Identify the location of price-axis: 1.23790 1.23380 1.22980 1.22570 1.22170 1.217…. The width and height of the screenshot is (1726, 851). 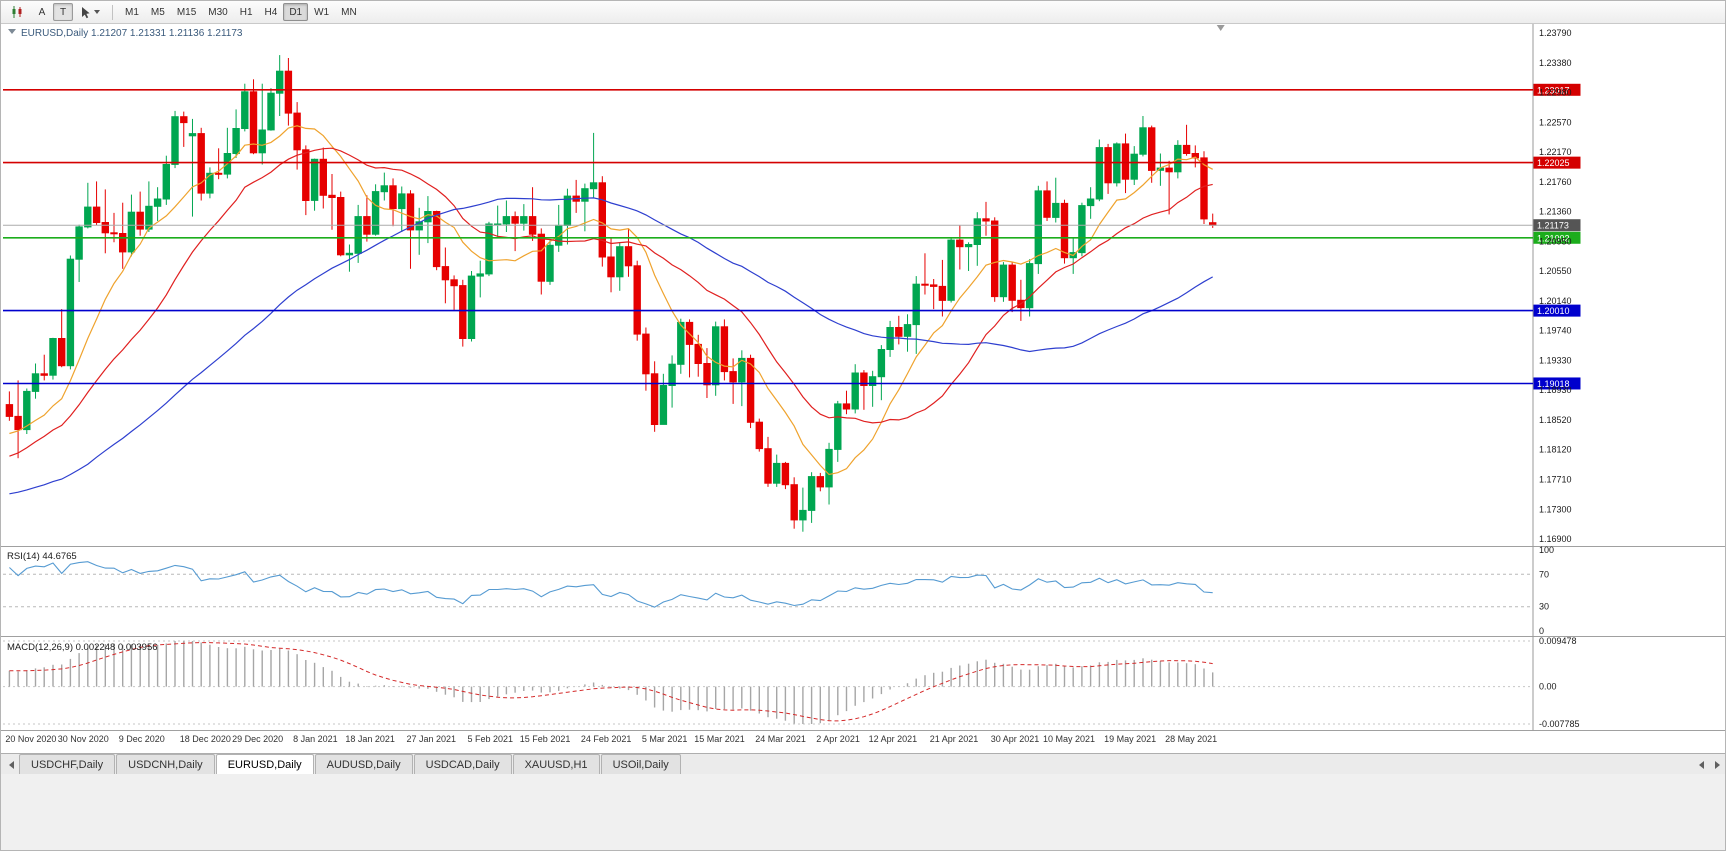
(1555, 286).